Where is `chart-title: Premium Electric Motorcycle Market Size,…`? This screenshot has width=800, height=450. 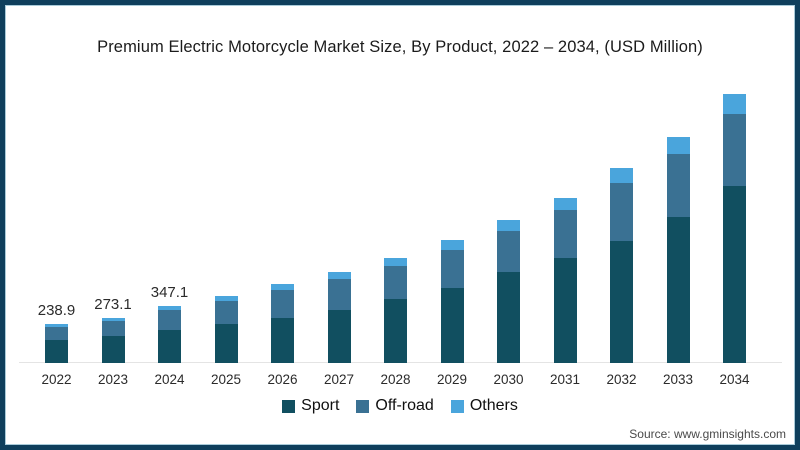 chart-title: Premium Electric Motorcycle Market Size,… is located at coordinates (400, 47).